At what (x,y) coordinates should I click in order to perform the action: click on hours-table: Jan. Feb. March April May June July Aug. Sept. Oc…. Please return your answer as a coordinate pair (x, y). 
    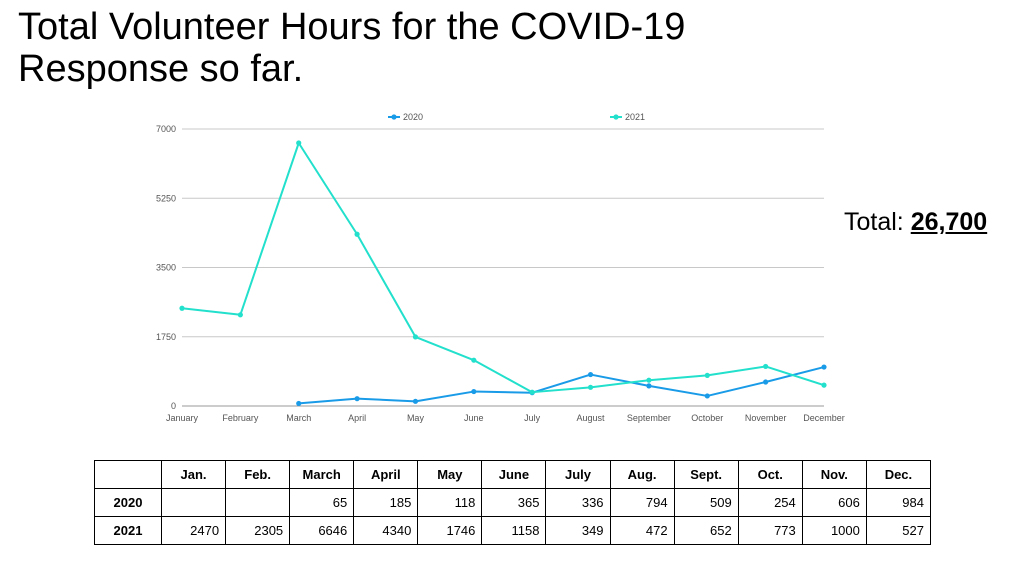
    Looking at the image, I should click on (513, 502).